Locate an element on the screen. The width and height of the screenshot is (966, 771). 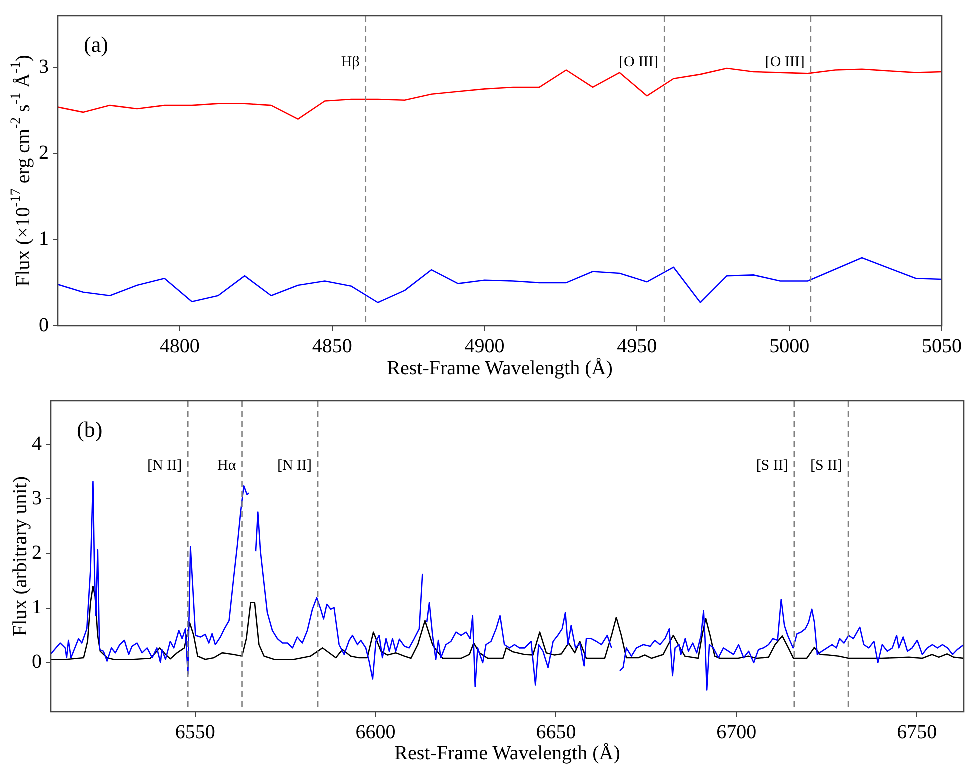
x-tick-label: 6650 is located at coordinates (556, 732).